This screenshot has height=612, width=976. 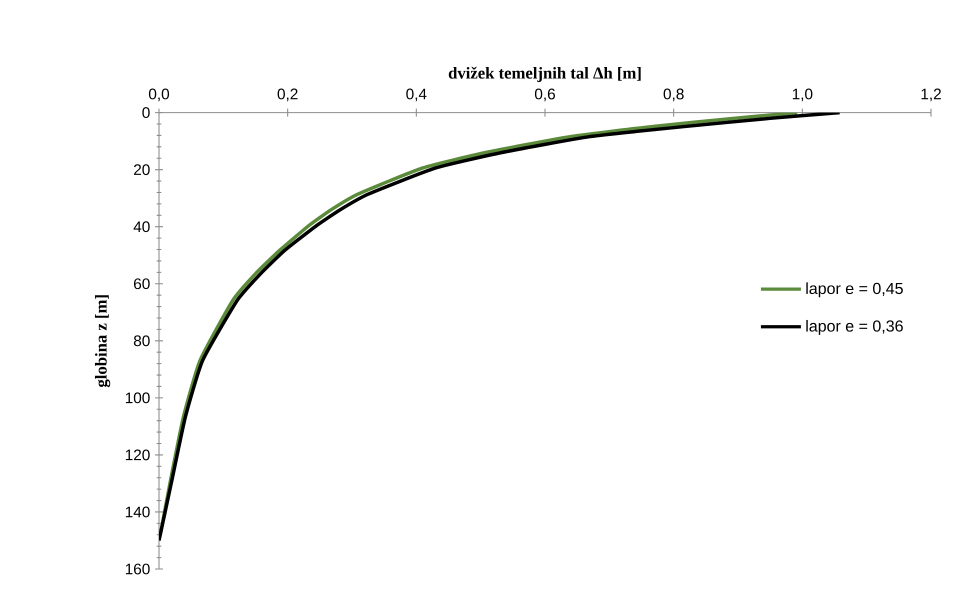 What do you see at coordinates (854, 290) in the screenshot?
I see `legend-label: lapor e = 0,45` at bounding box center [854, 290].